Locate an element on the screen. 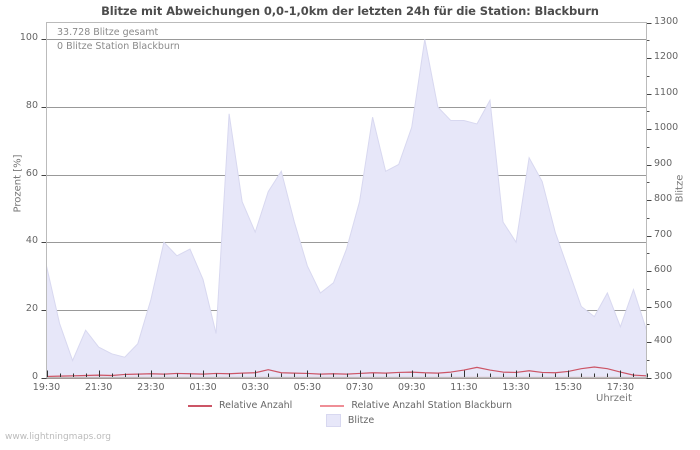  y-axis-label-left: Prozent [%] is located at coordinates (18, 183).